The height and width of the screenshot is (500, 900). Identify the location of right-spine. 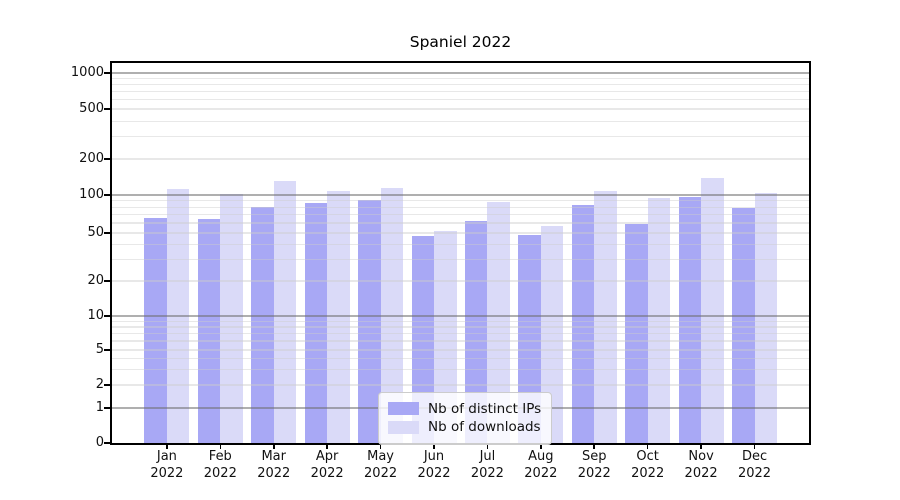
(810, 253).